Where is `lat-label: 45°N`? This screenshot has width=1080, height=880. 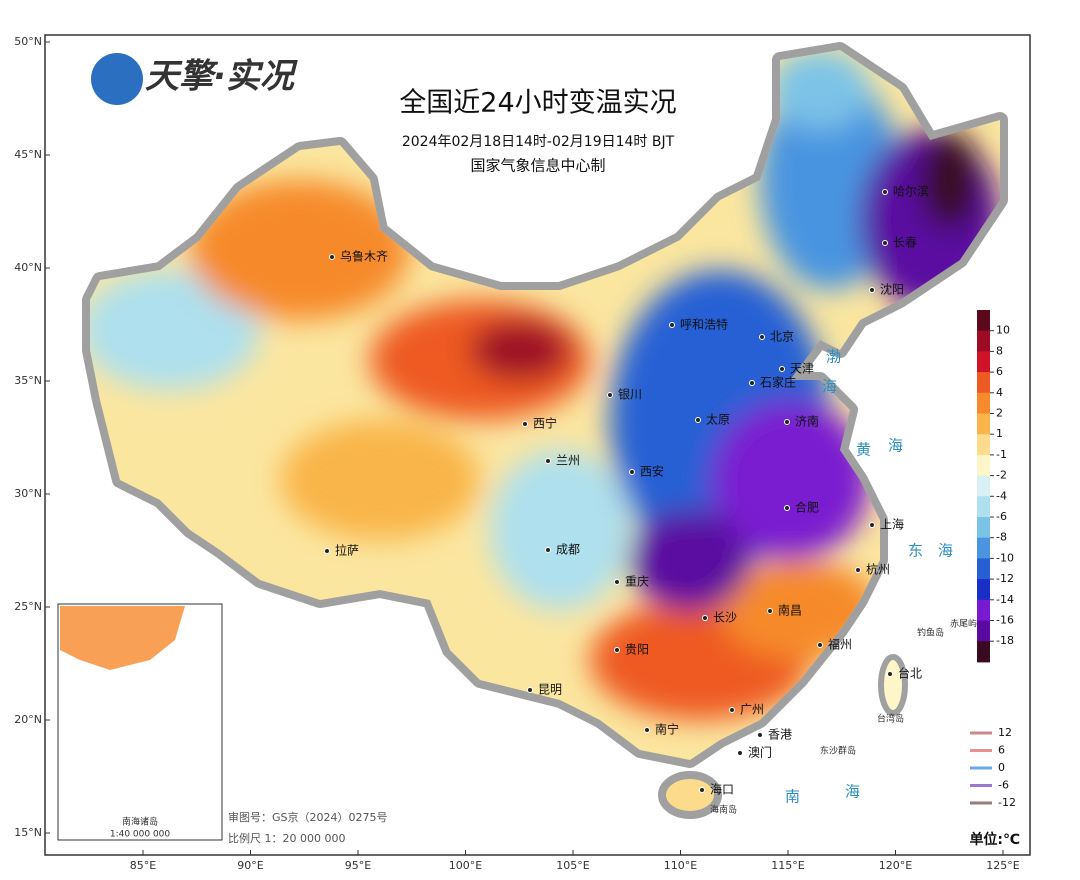 lat-label: 45°N is located at coordinates (28, 154).